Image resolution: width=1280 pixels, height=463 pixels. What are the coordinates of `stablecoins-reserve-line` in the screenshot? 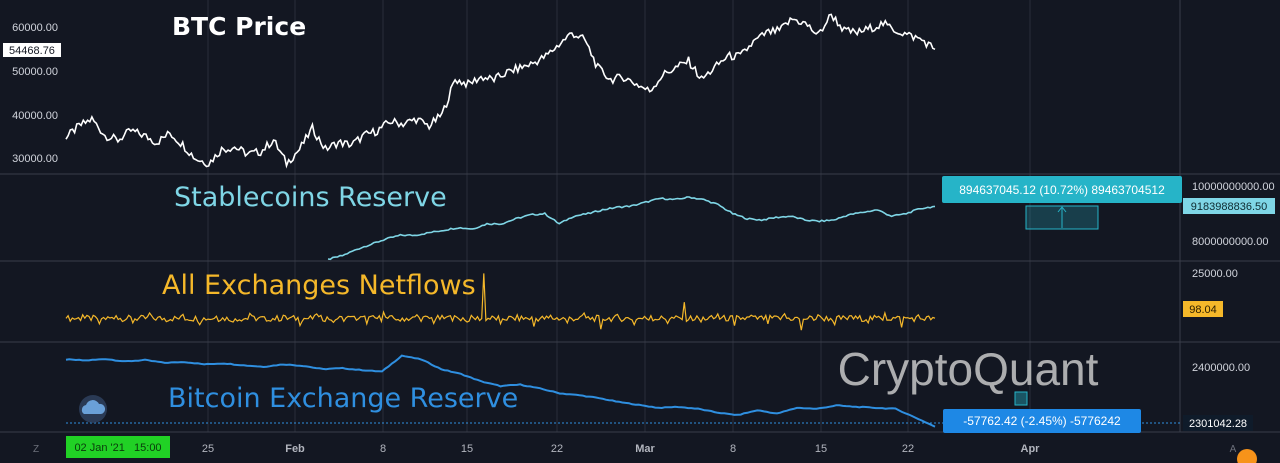 It's located at (631, 228).